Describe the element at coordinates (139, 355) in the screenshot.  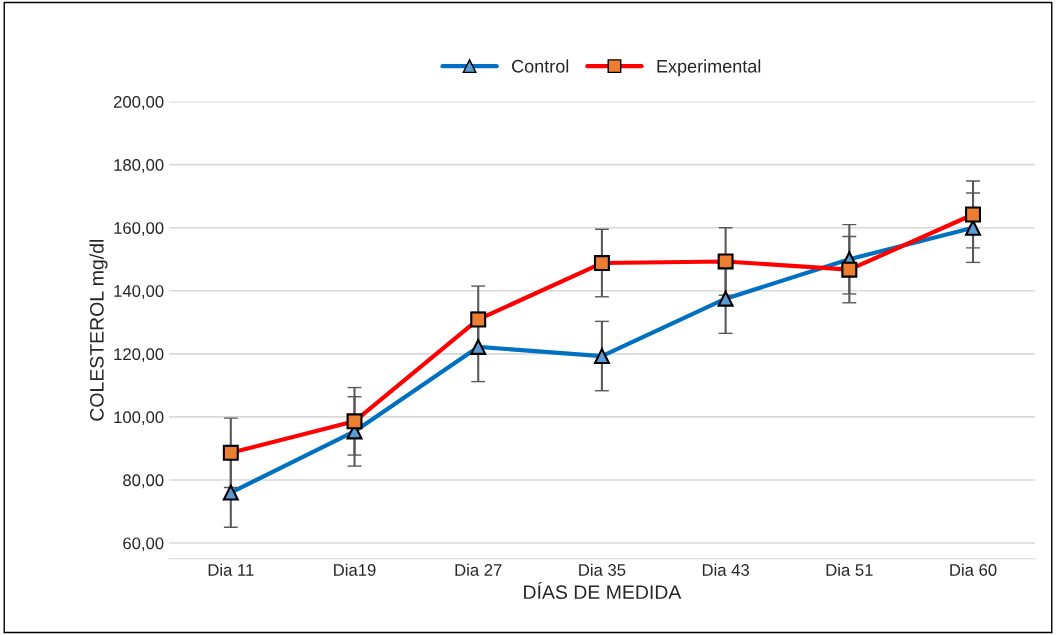
I see `y-tick-label: 120,00` at that location.